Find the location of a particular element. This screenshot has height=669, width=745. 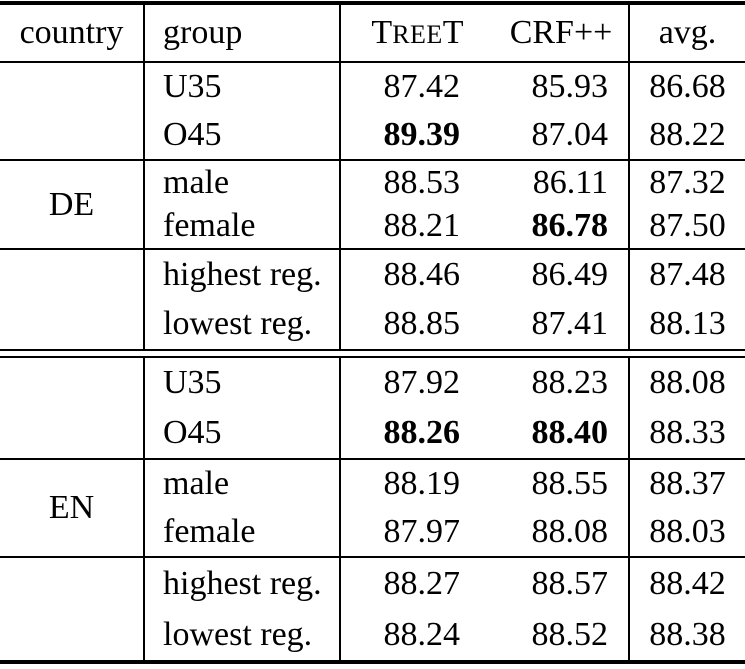

avg-value: 88.03 is located at coordinates (687, 531).